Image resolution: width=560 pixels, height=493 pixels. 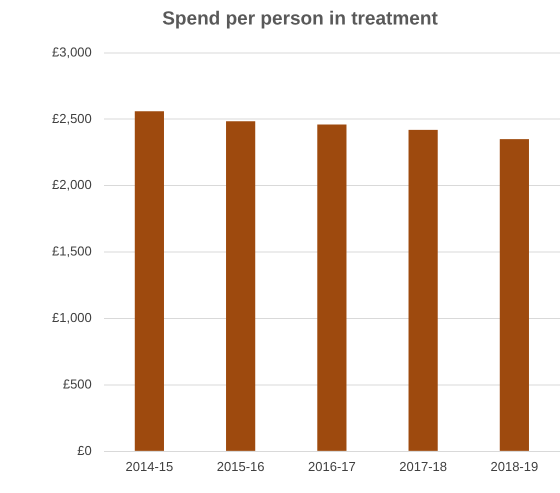 What do you see at coordinates (240, 466) in the screenshot?
I see `x-tick-label: 2015-16` at bounding box center [240, 466].